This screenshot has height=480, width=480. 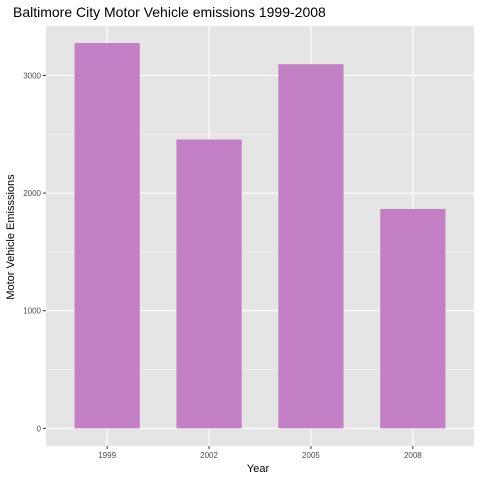 I want to click on y-axis-title: Motor Vehicle Emisssions, so click(x=11, y=237).